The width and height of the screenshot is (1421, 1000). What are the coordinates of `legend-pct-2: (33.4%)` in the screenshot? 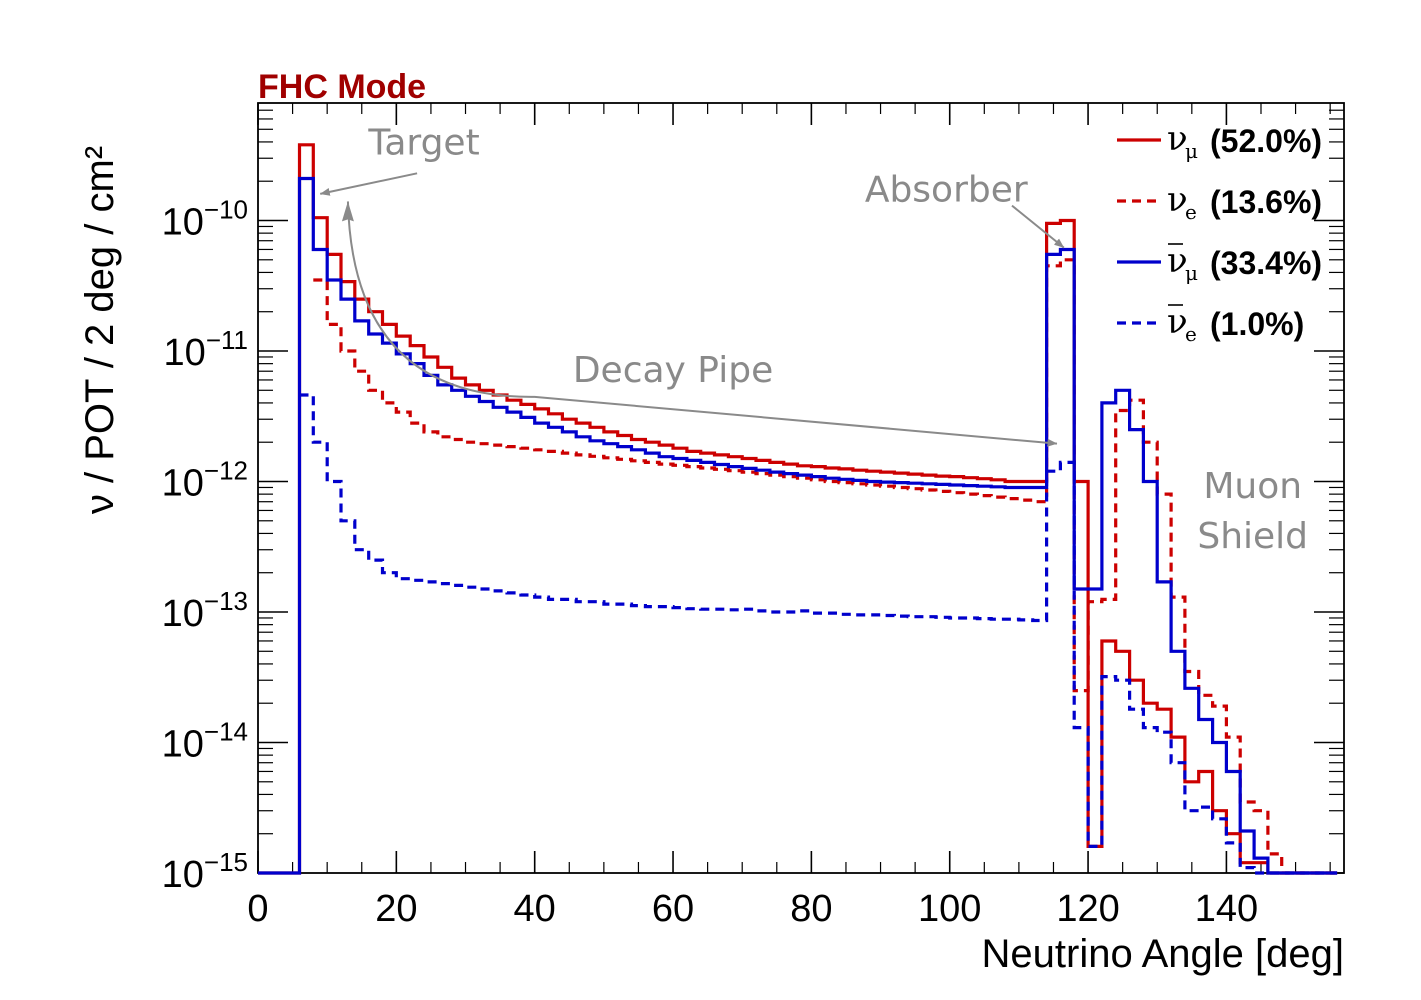 It's located at (1266, 263).